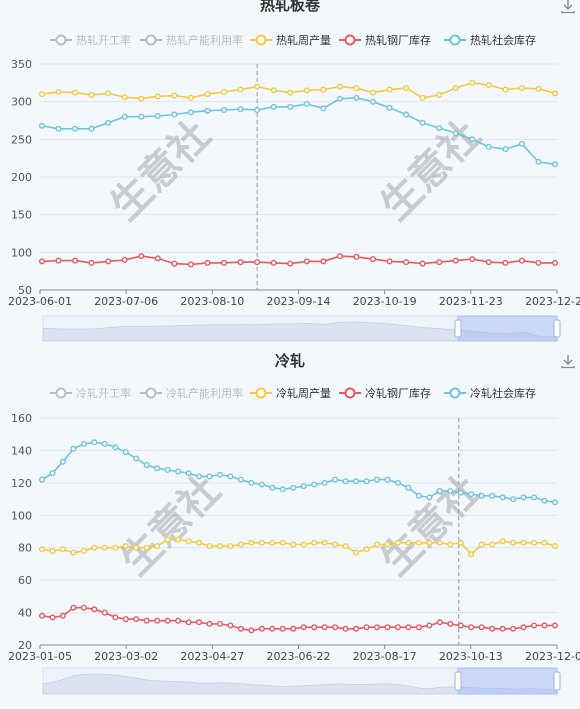  Describe the element at coordinates (557, 681) in the screenshot. I see `zoom-slider-right-handle` at that location.